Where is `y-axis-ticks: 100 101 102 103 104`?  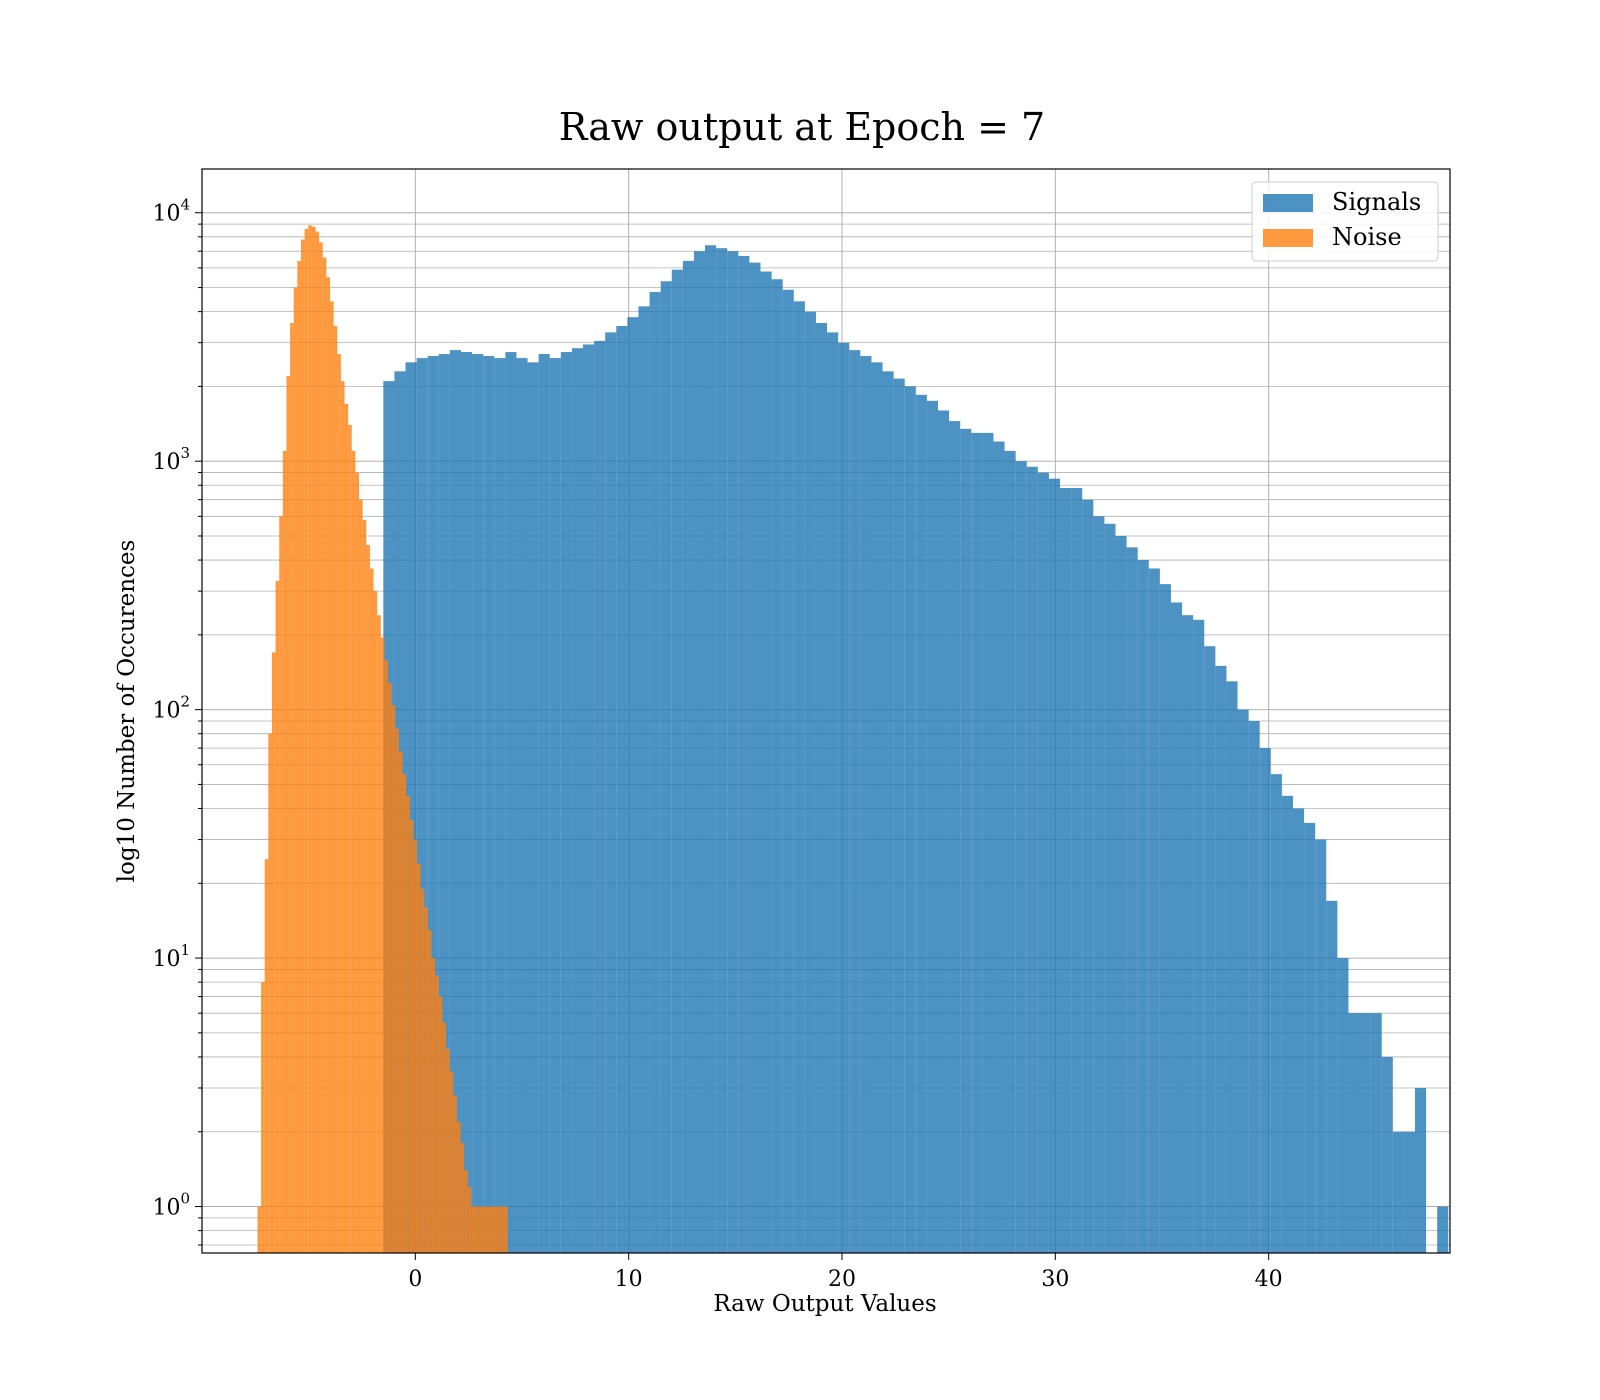
y-axis-ticks: 100 101 102 103 104 is located at coordinates (177, 721).